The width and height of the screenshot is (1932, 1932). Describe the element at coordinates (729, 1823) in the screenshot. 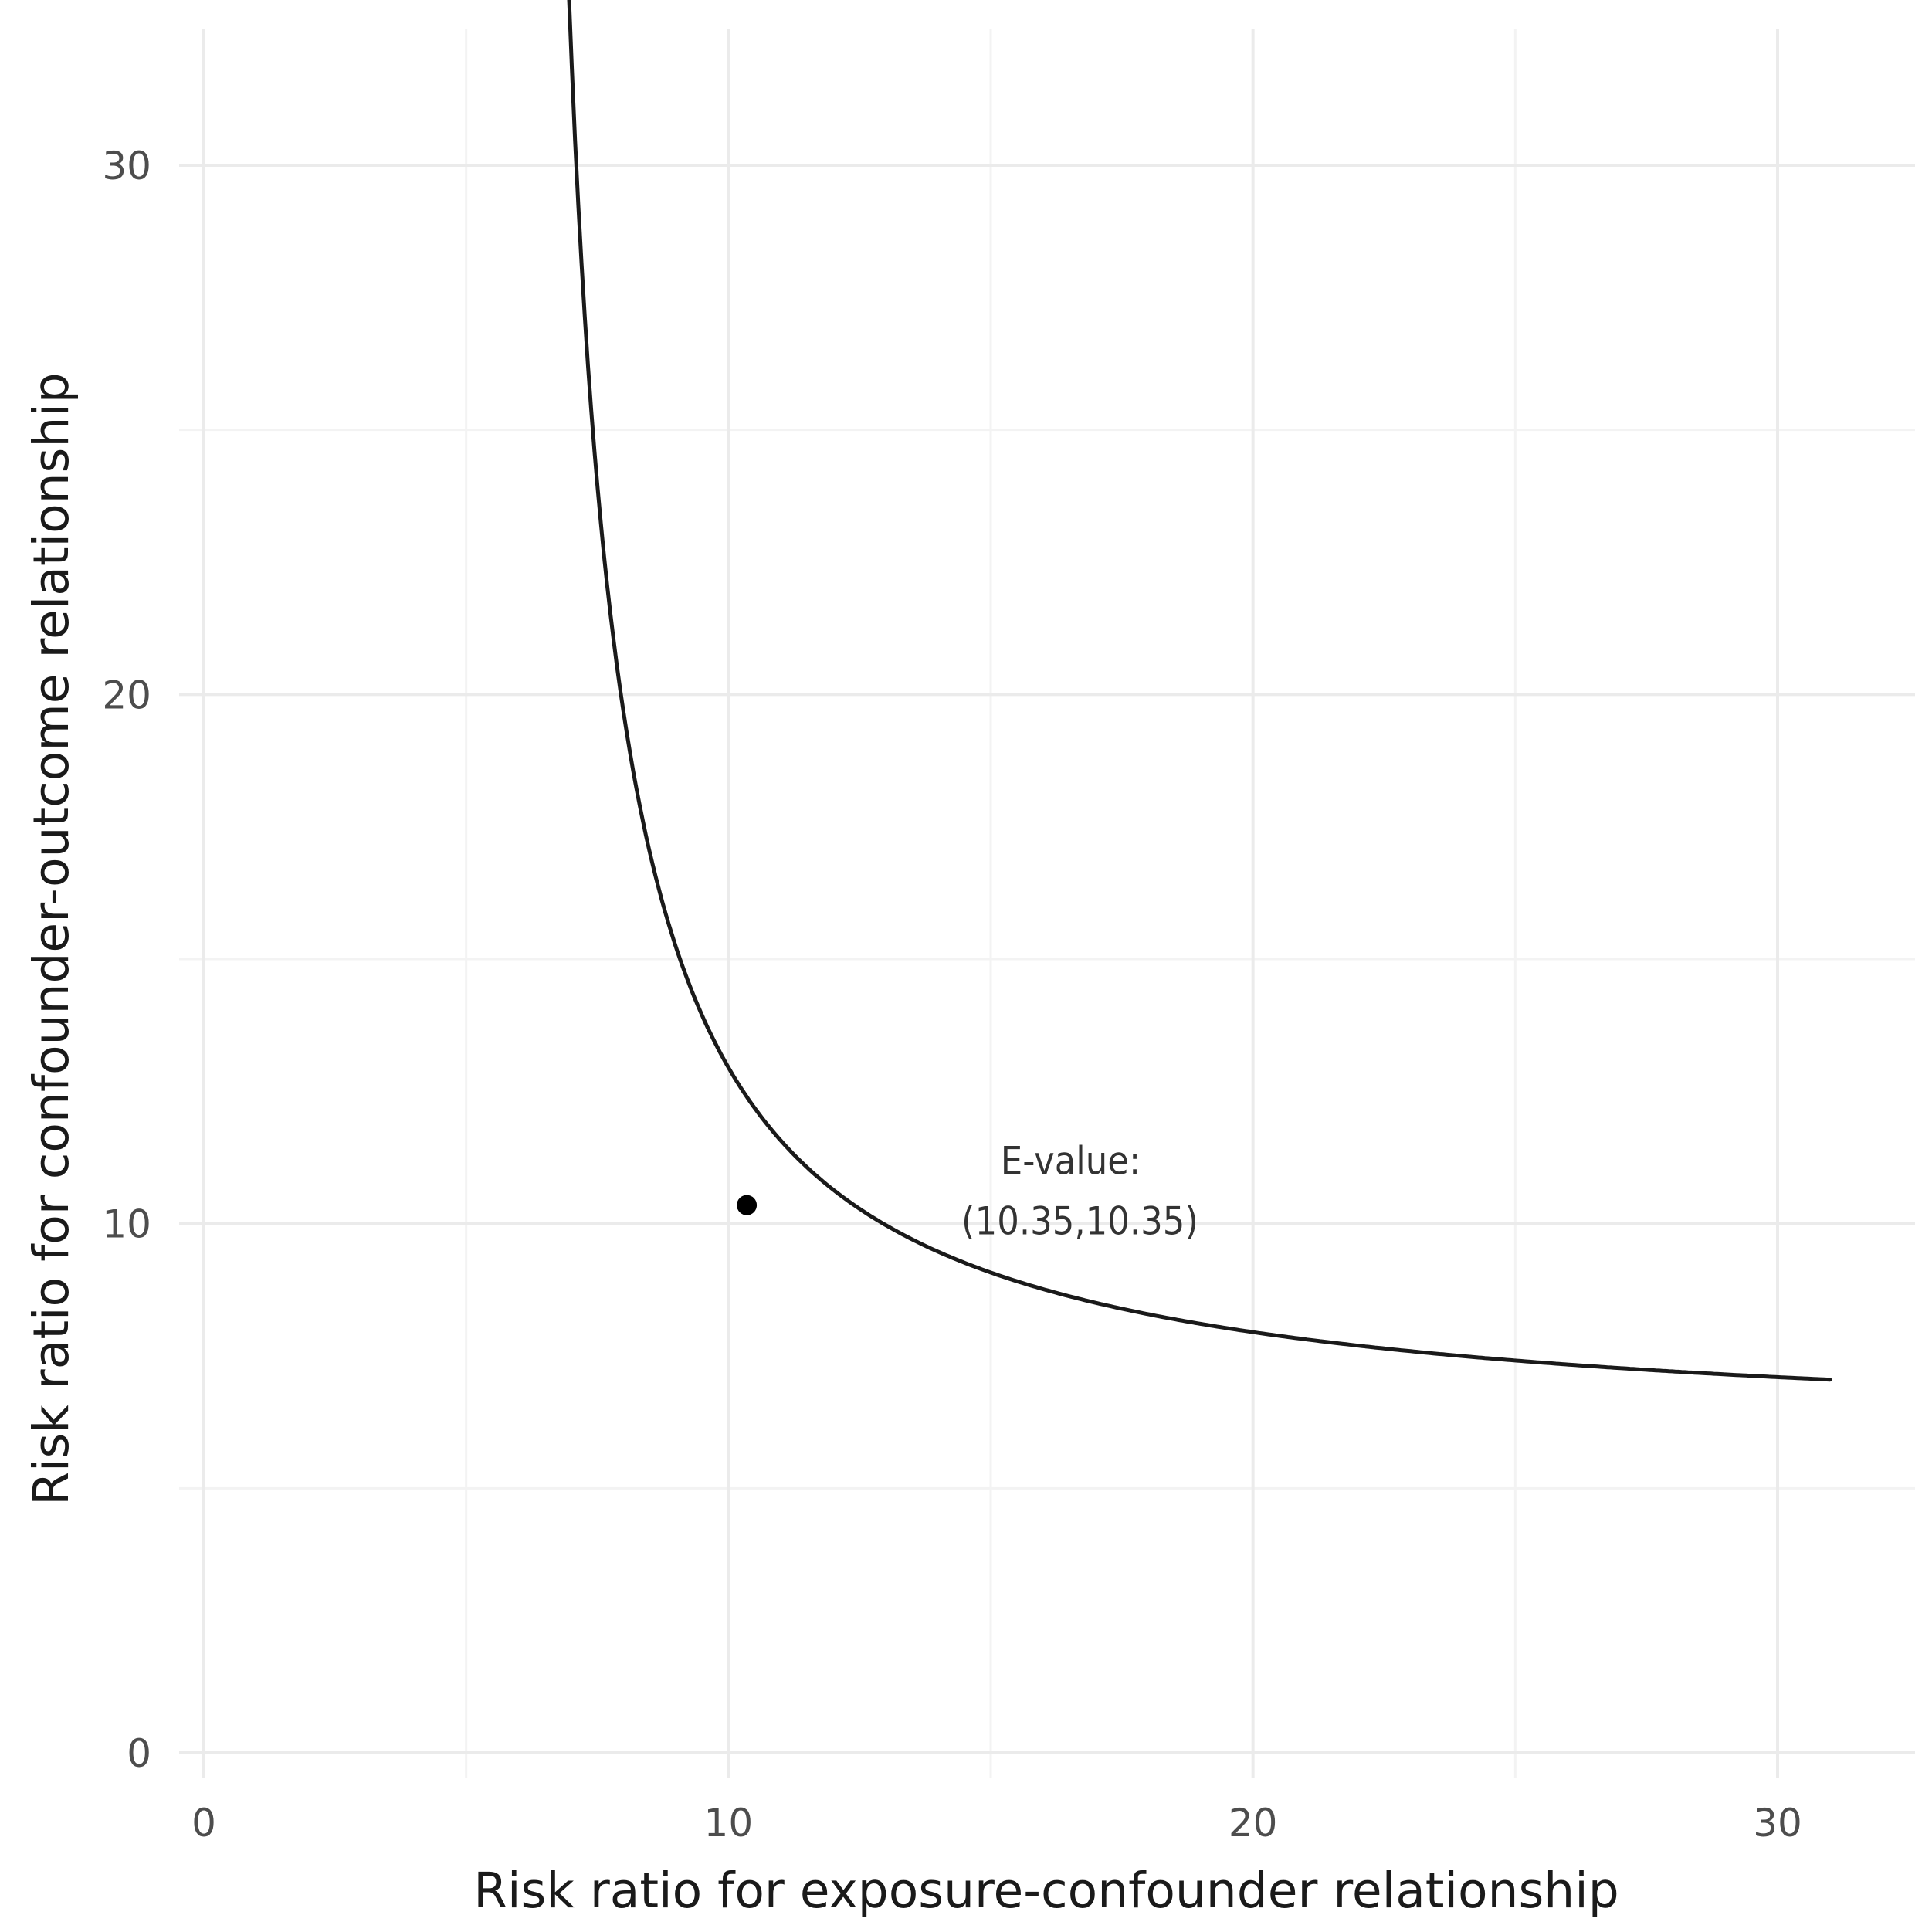

I see `x-tick-label: 10` at that location.